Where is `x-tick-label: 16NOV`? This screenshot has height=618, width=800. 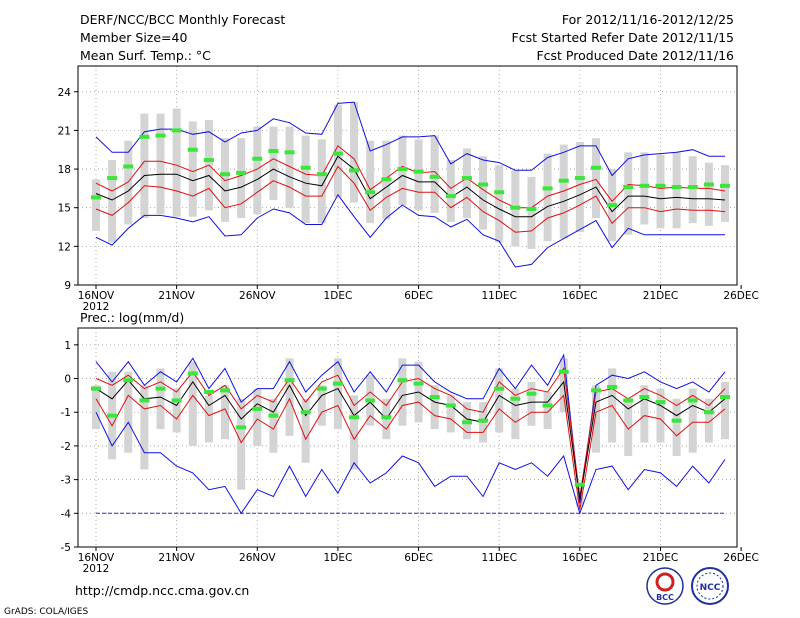
x-tick-label: 16NOV is located at coordinates (96, 558).